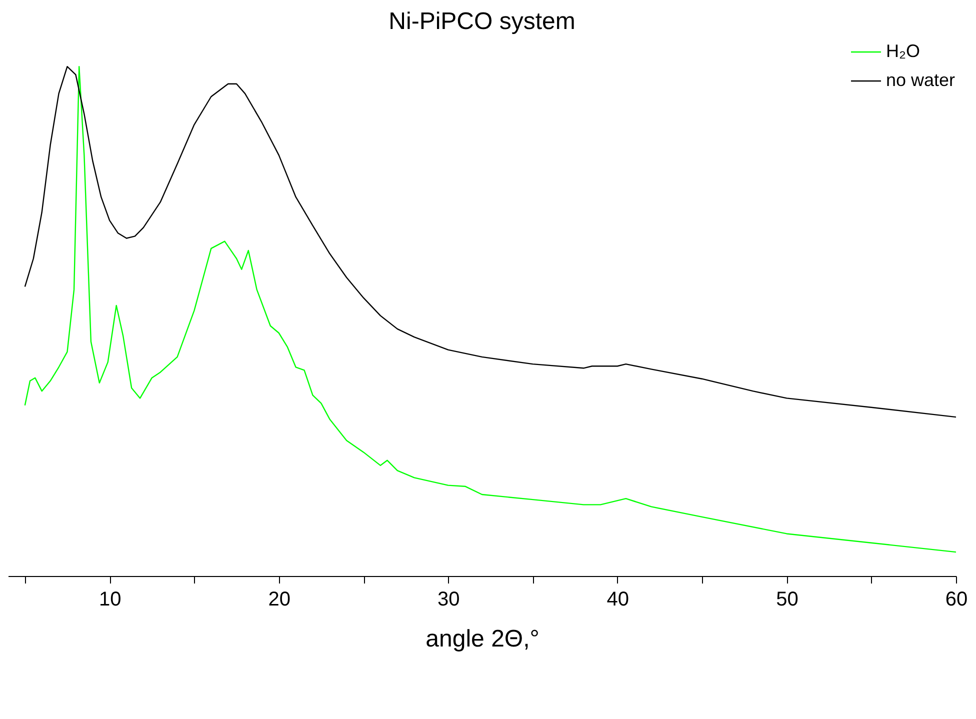 This screenshot has height=719, width=976. I want to click on x-tick-label: 50, so click(787, 599).